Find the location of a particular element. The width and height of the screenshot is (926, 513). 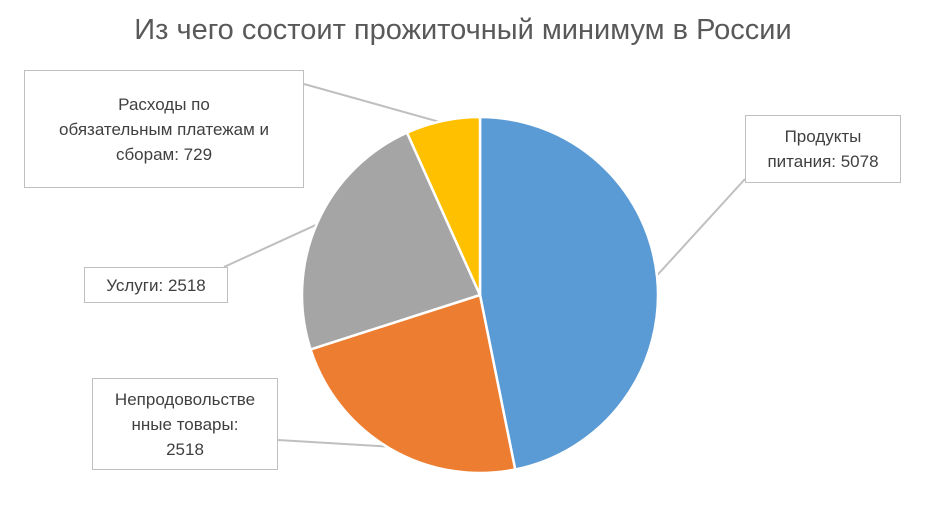

data-label-fees-line-1: Расходы по is located at coordinates (164, 104).